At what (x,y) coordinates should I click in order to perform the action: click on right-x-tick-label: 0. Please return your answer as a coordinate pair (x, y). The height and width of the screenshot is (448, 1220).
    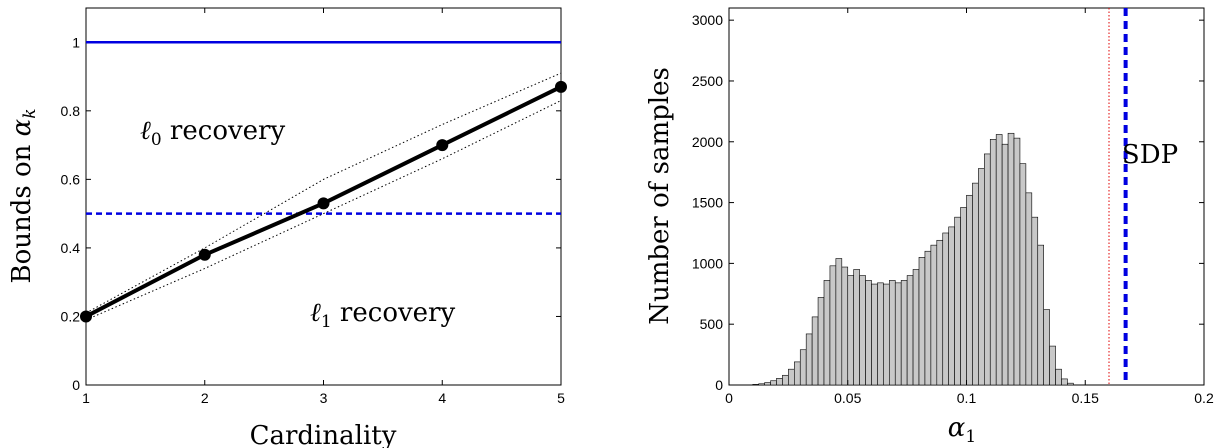
    Looking at the image, I should click on (729, 398).